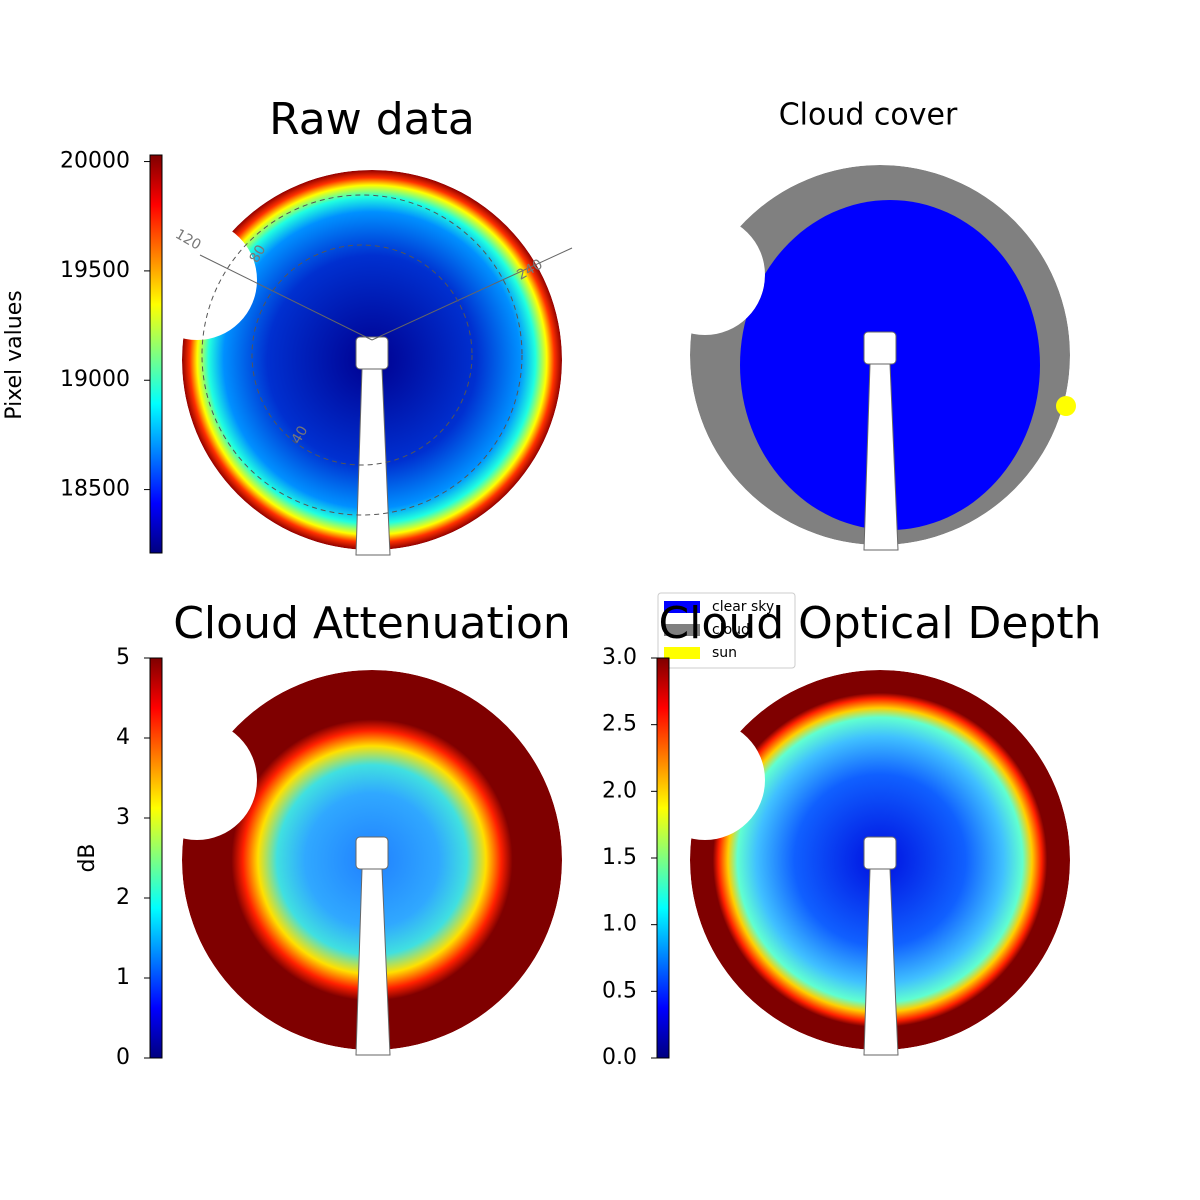 Image resolution: width=1200 pixels, height=1200 pixels. Describe the element at coordinates (743, 607) in the screenshot. I see `legend-label: clear sky` at that location.